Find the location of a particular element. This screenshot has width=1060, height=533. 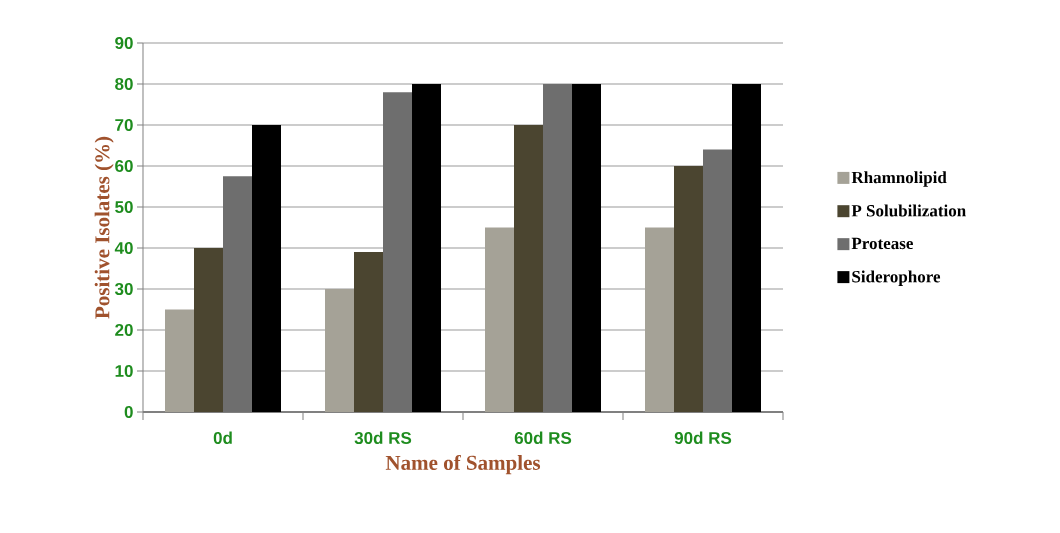

y-tick-label: 60 is located at coordinates (124, 166).